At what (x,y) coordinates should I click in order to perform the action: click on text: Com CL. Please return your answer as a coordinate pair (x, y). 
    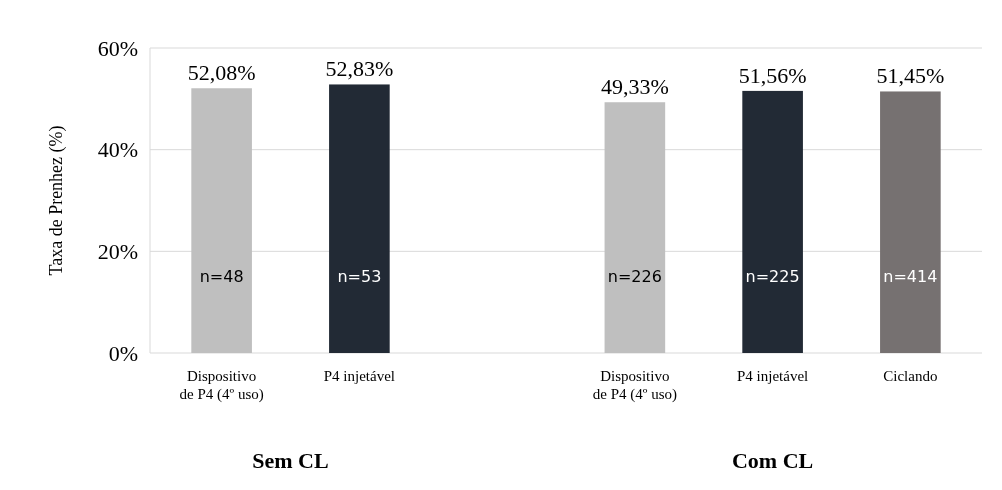
    Looking at the image, I should click on (772, 460).